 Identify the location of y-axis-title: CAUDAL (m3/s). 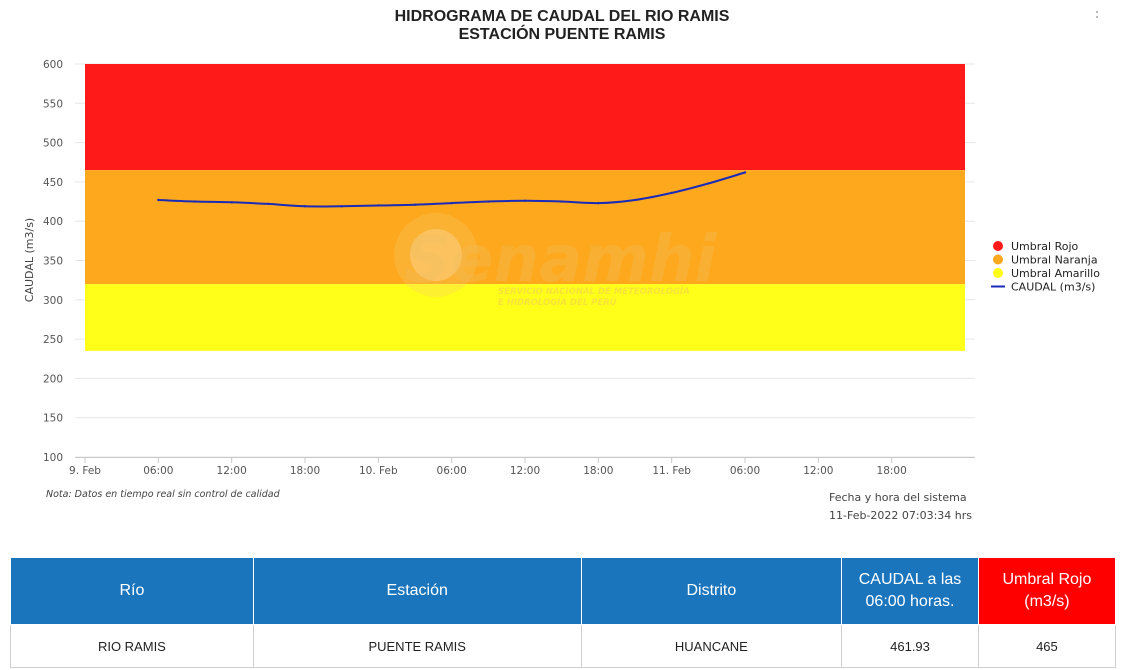
(29, 260).